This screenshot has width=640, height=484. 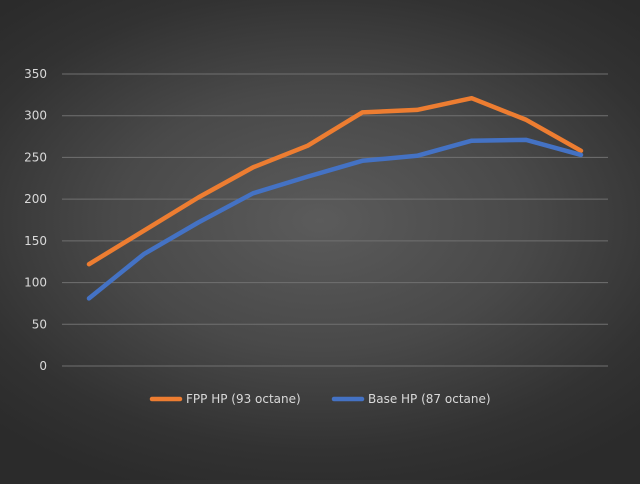 What do you see at coordinates (35, 241) in the screenshot?
I see `y-tick-label: 150` at bounding box center [35, 241].